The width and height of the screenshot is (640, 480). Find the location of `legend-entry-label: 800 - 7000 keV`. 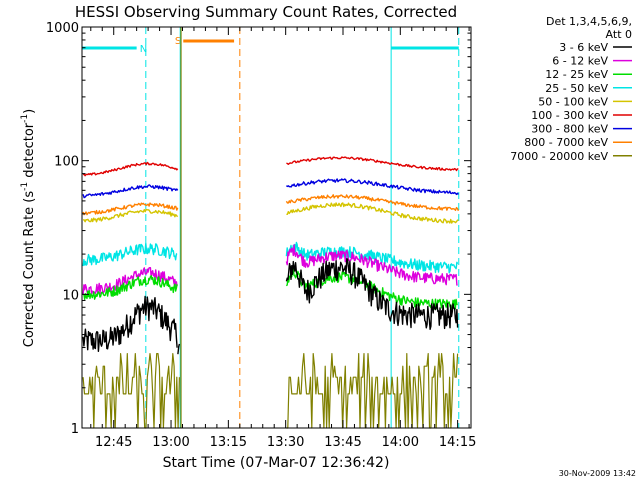

legend-entry-label: 800 - 7000 keV is located at coordinates (566, 142).